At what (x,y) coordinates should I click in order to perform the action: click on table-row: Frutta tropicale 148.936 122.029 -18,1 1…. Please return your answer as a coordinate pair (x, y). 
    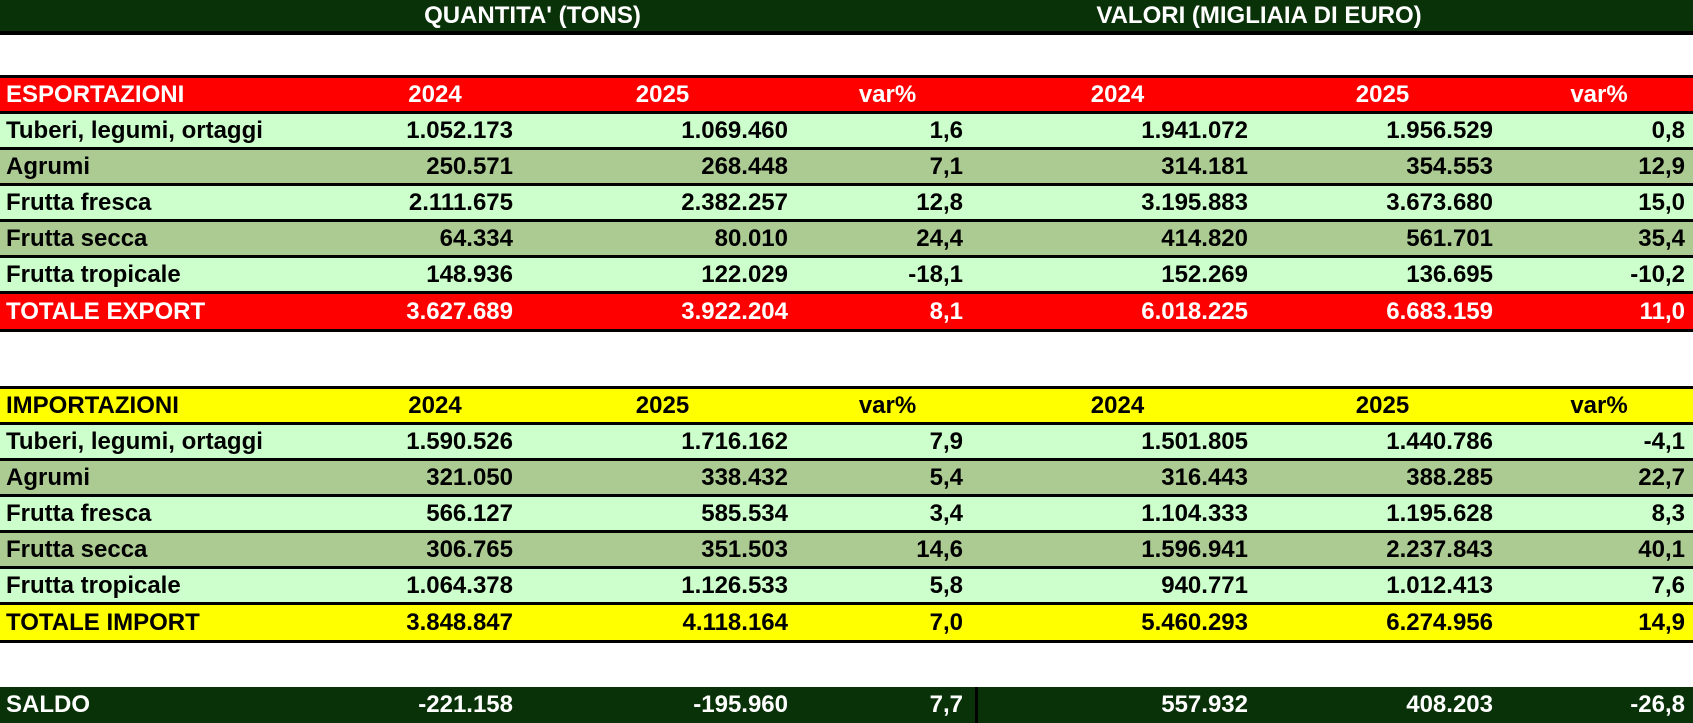
    Looking at the image, I should click on (846, 276).